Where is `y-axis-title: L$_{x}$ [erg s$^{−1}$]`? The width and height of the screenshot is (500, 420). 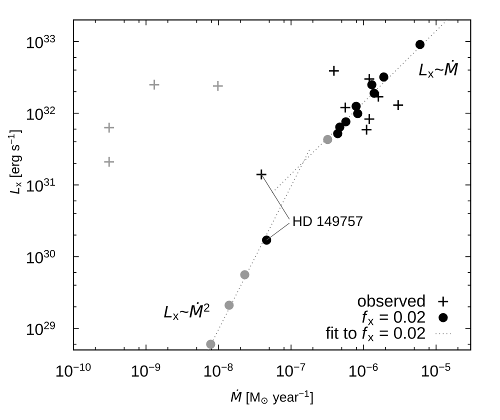 y-axis-title: L$_{x}$ [erg s$^{−1}$] is located at coordinates (15, 162).